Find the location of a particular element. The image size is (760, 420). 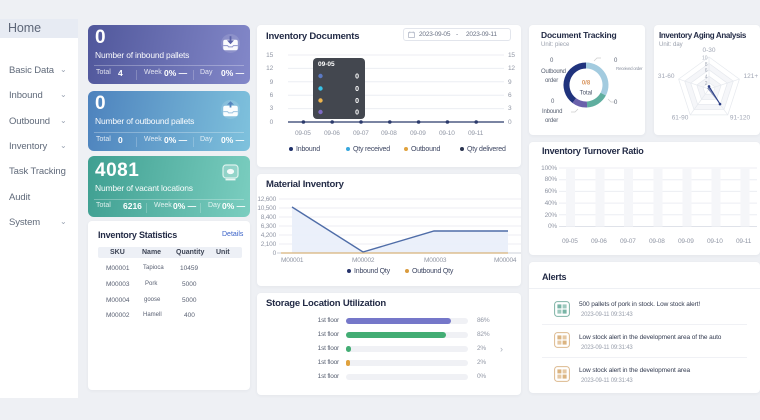

svg-text: 31-60 is located at coordinates (666, 76).